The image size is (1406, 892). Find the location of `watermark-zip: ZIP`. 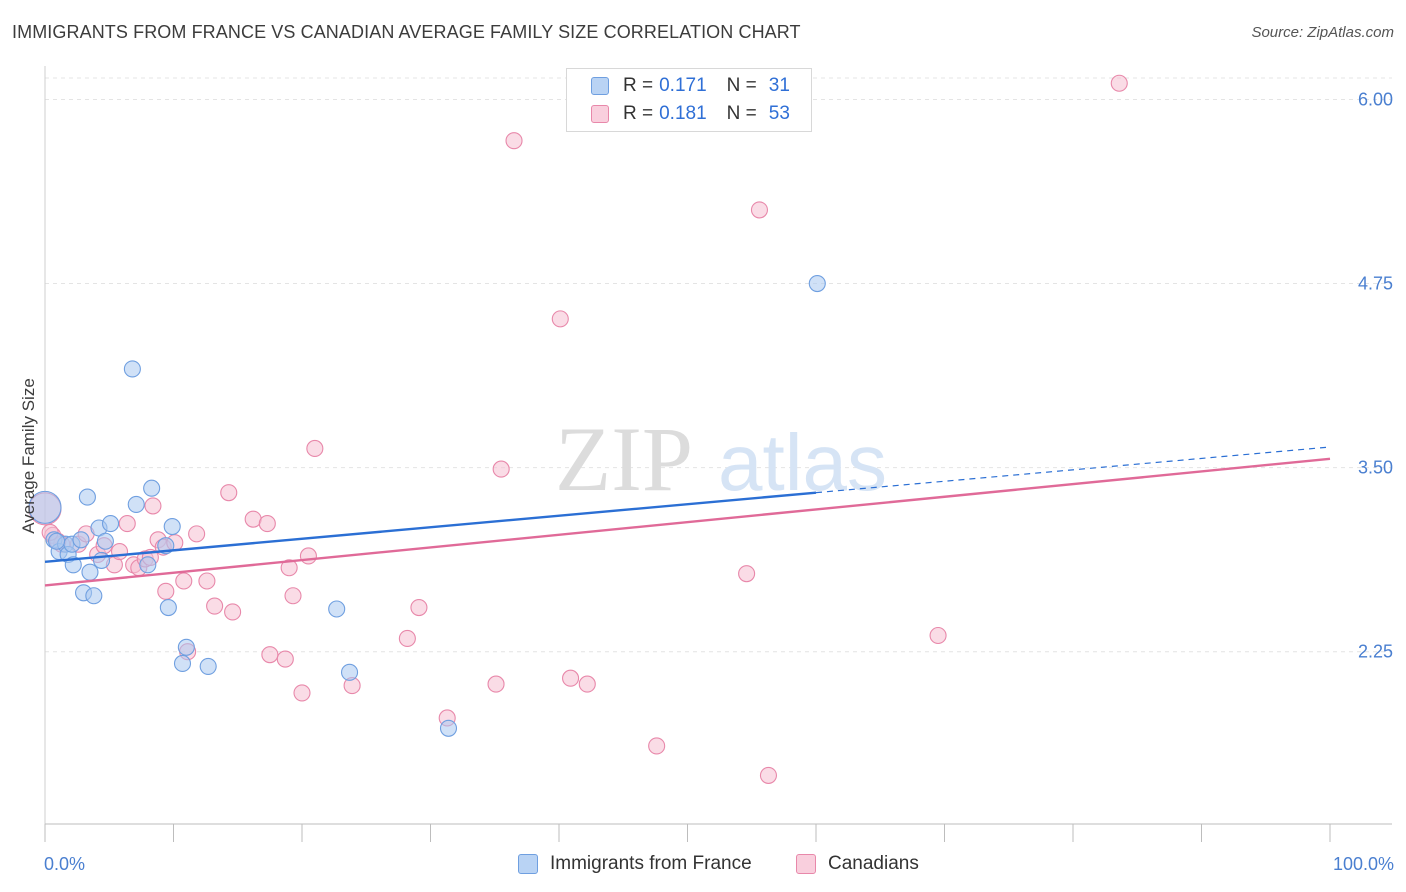

watermark-zip: ZIP is located at coordinates (624, 459).